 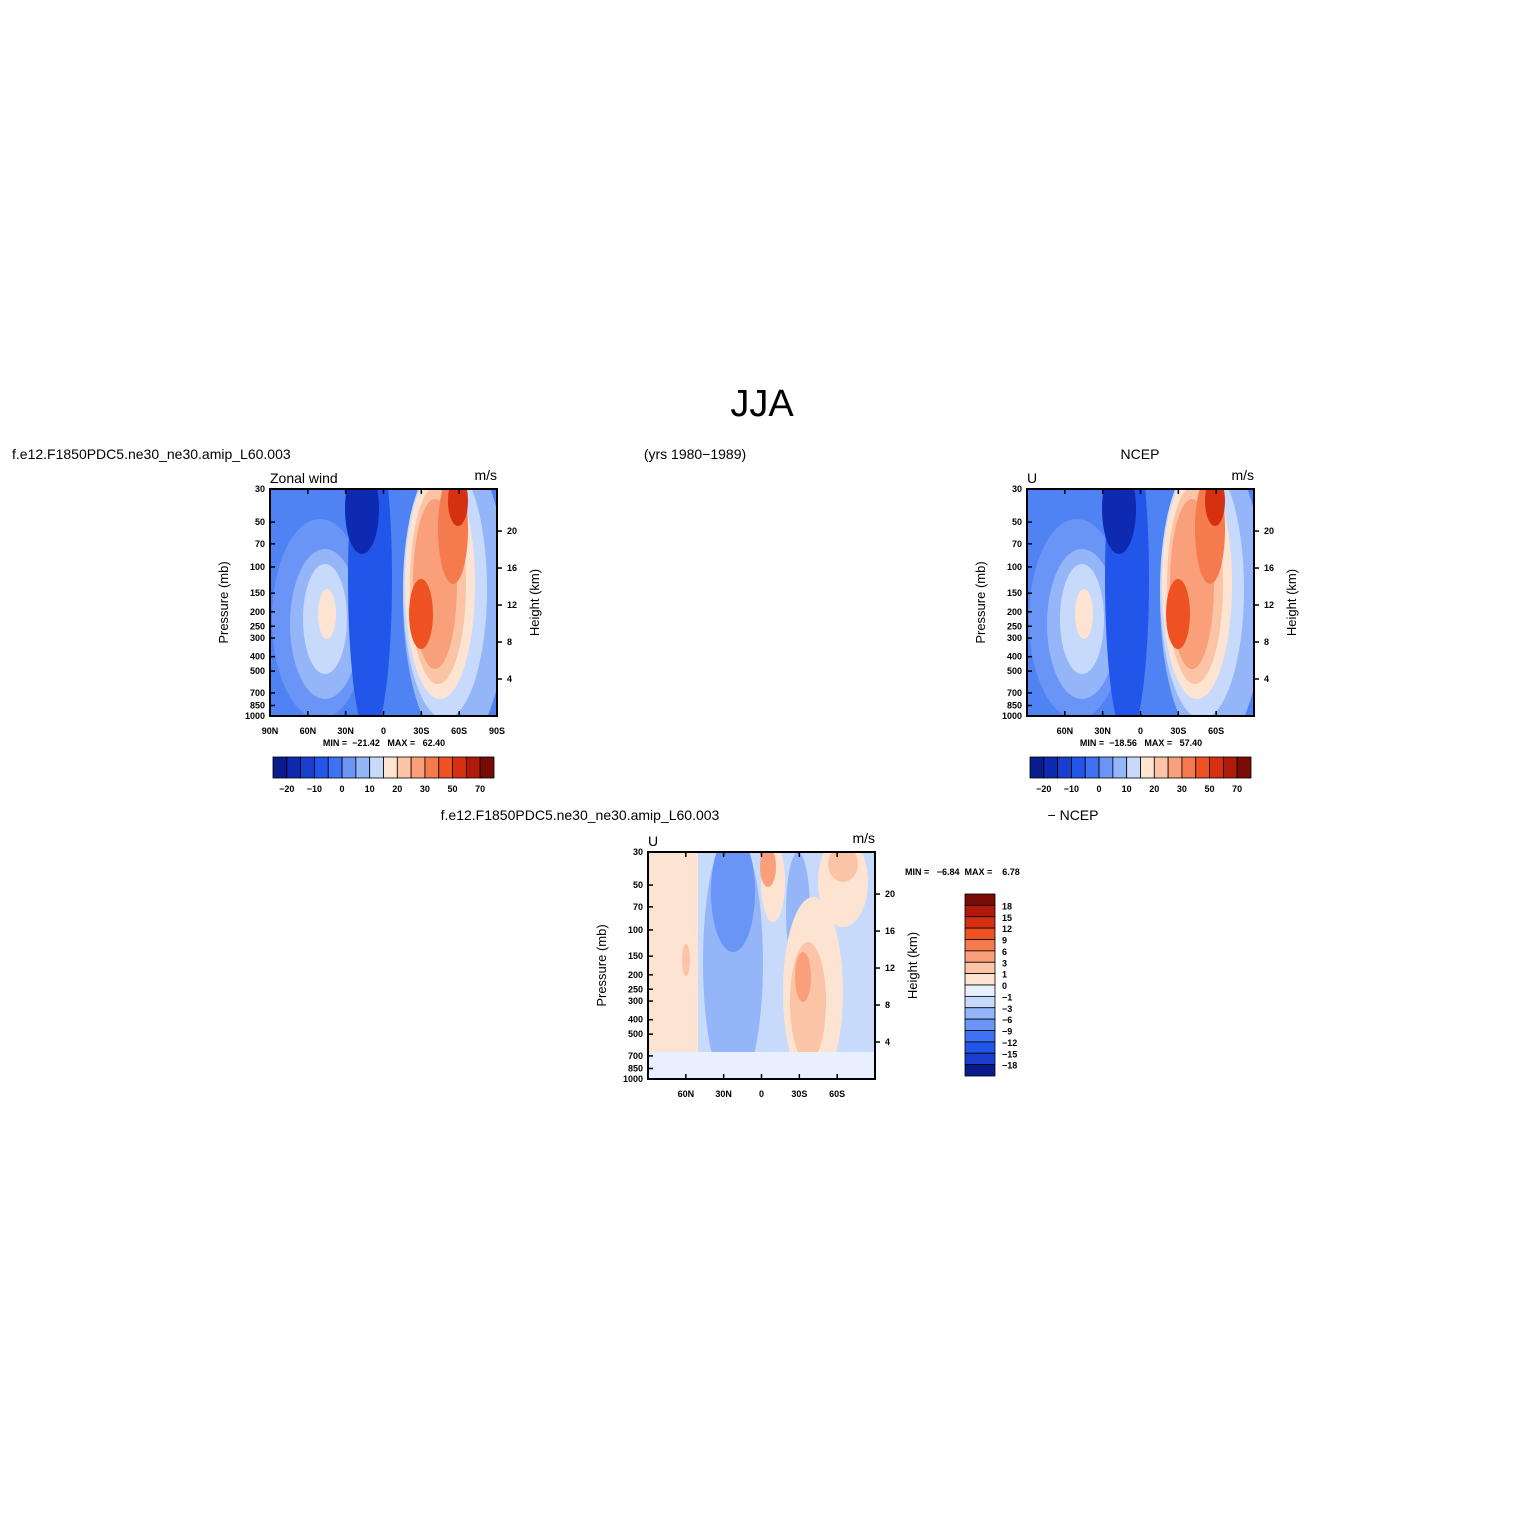 I want to click on title: JJA, so click(x=762, y=404).